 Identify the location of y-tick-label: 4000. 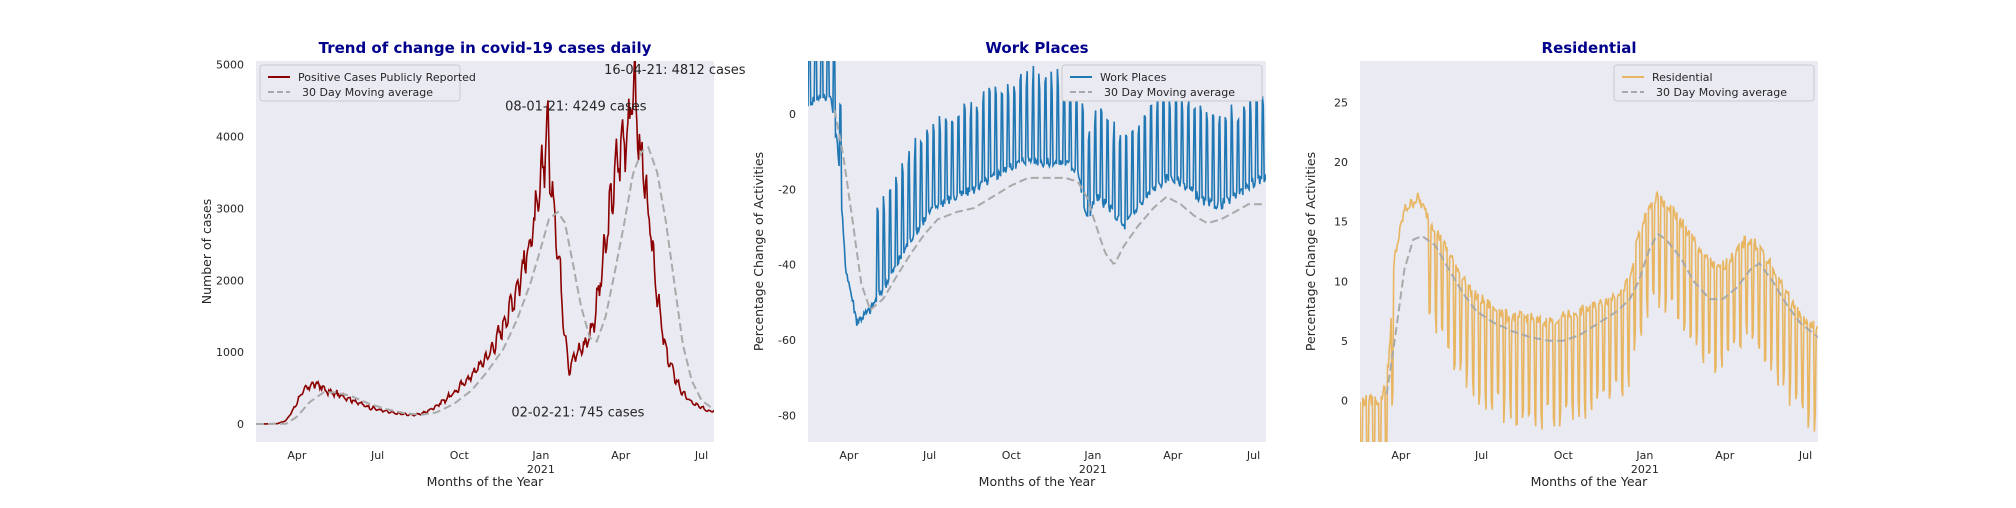
(230, 136).